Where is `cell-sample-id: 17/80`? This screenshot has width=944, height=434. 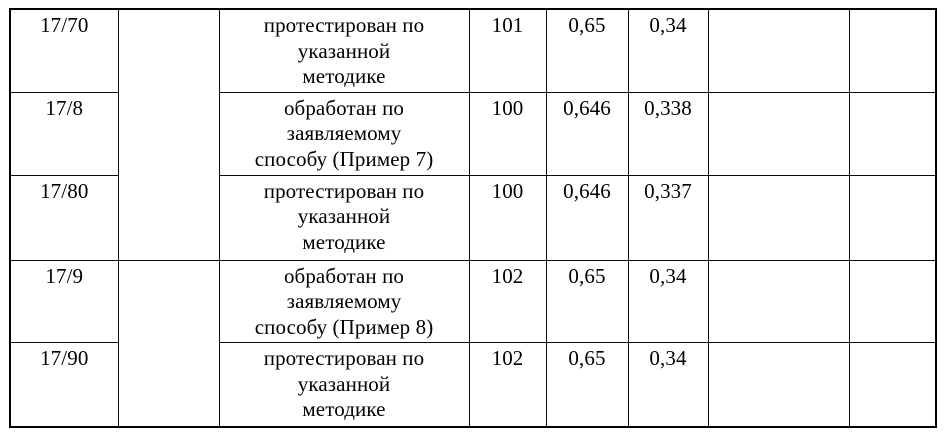
cell-sample-id: 17/80 is located at coordinates (64, 217).